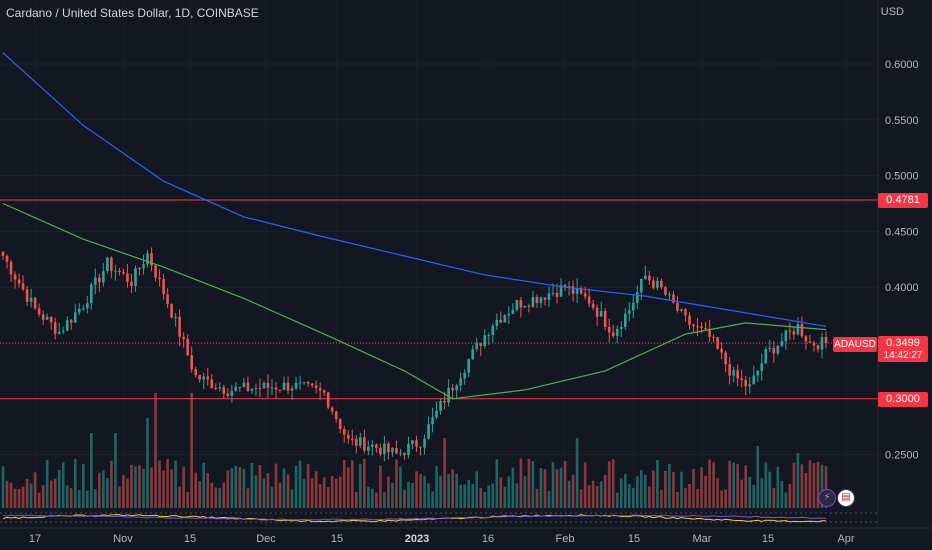 The height and width of the screenshot is (550, 932). Describe the element at coordinates (442, 539) in the screenshot. I see `time-axis: 17 Nov 15 Dec 15 2023 16 Feb 15 Mar 15 Apr` at that location.